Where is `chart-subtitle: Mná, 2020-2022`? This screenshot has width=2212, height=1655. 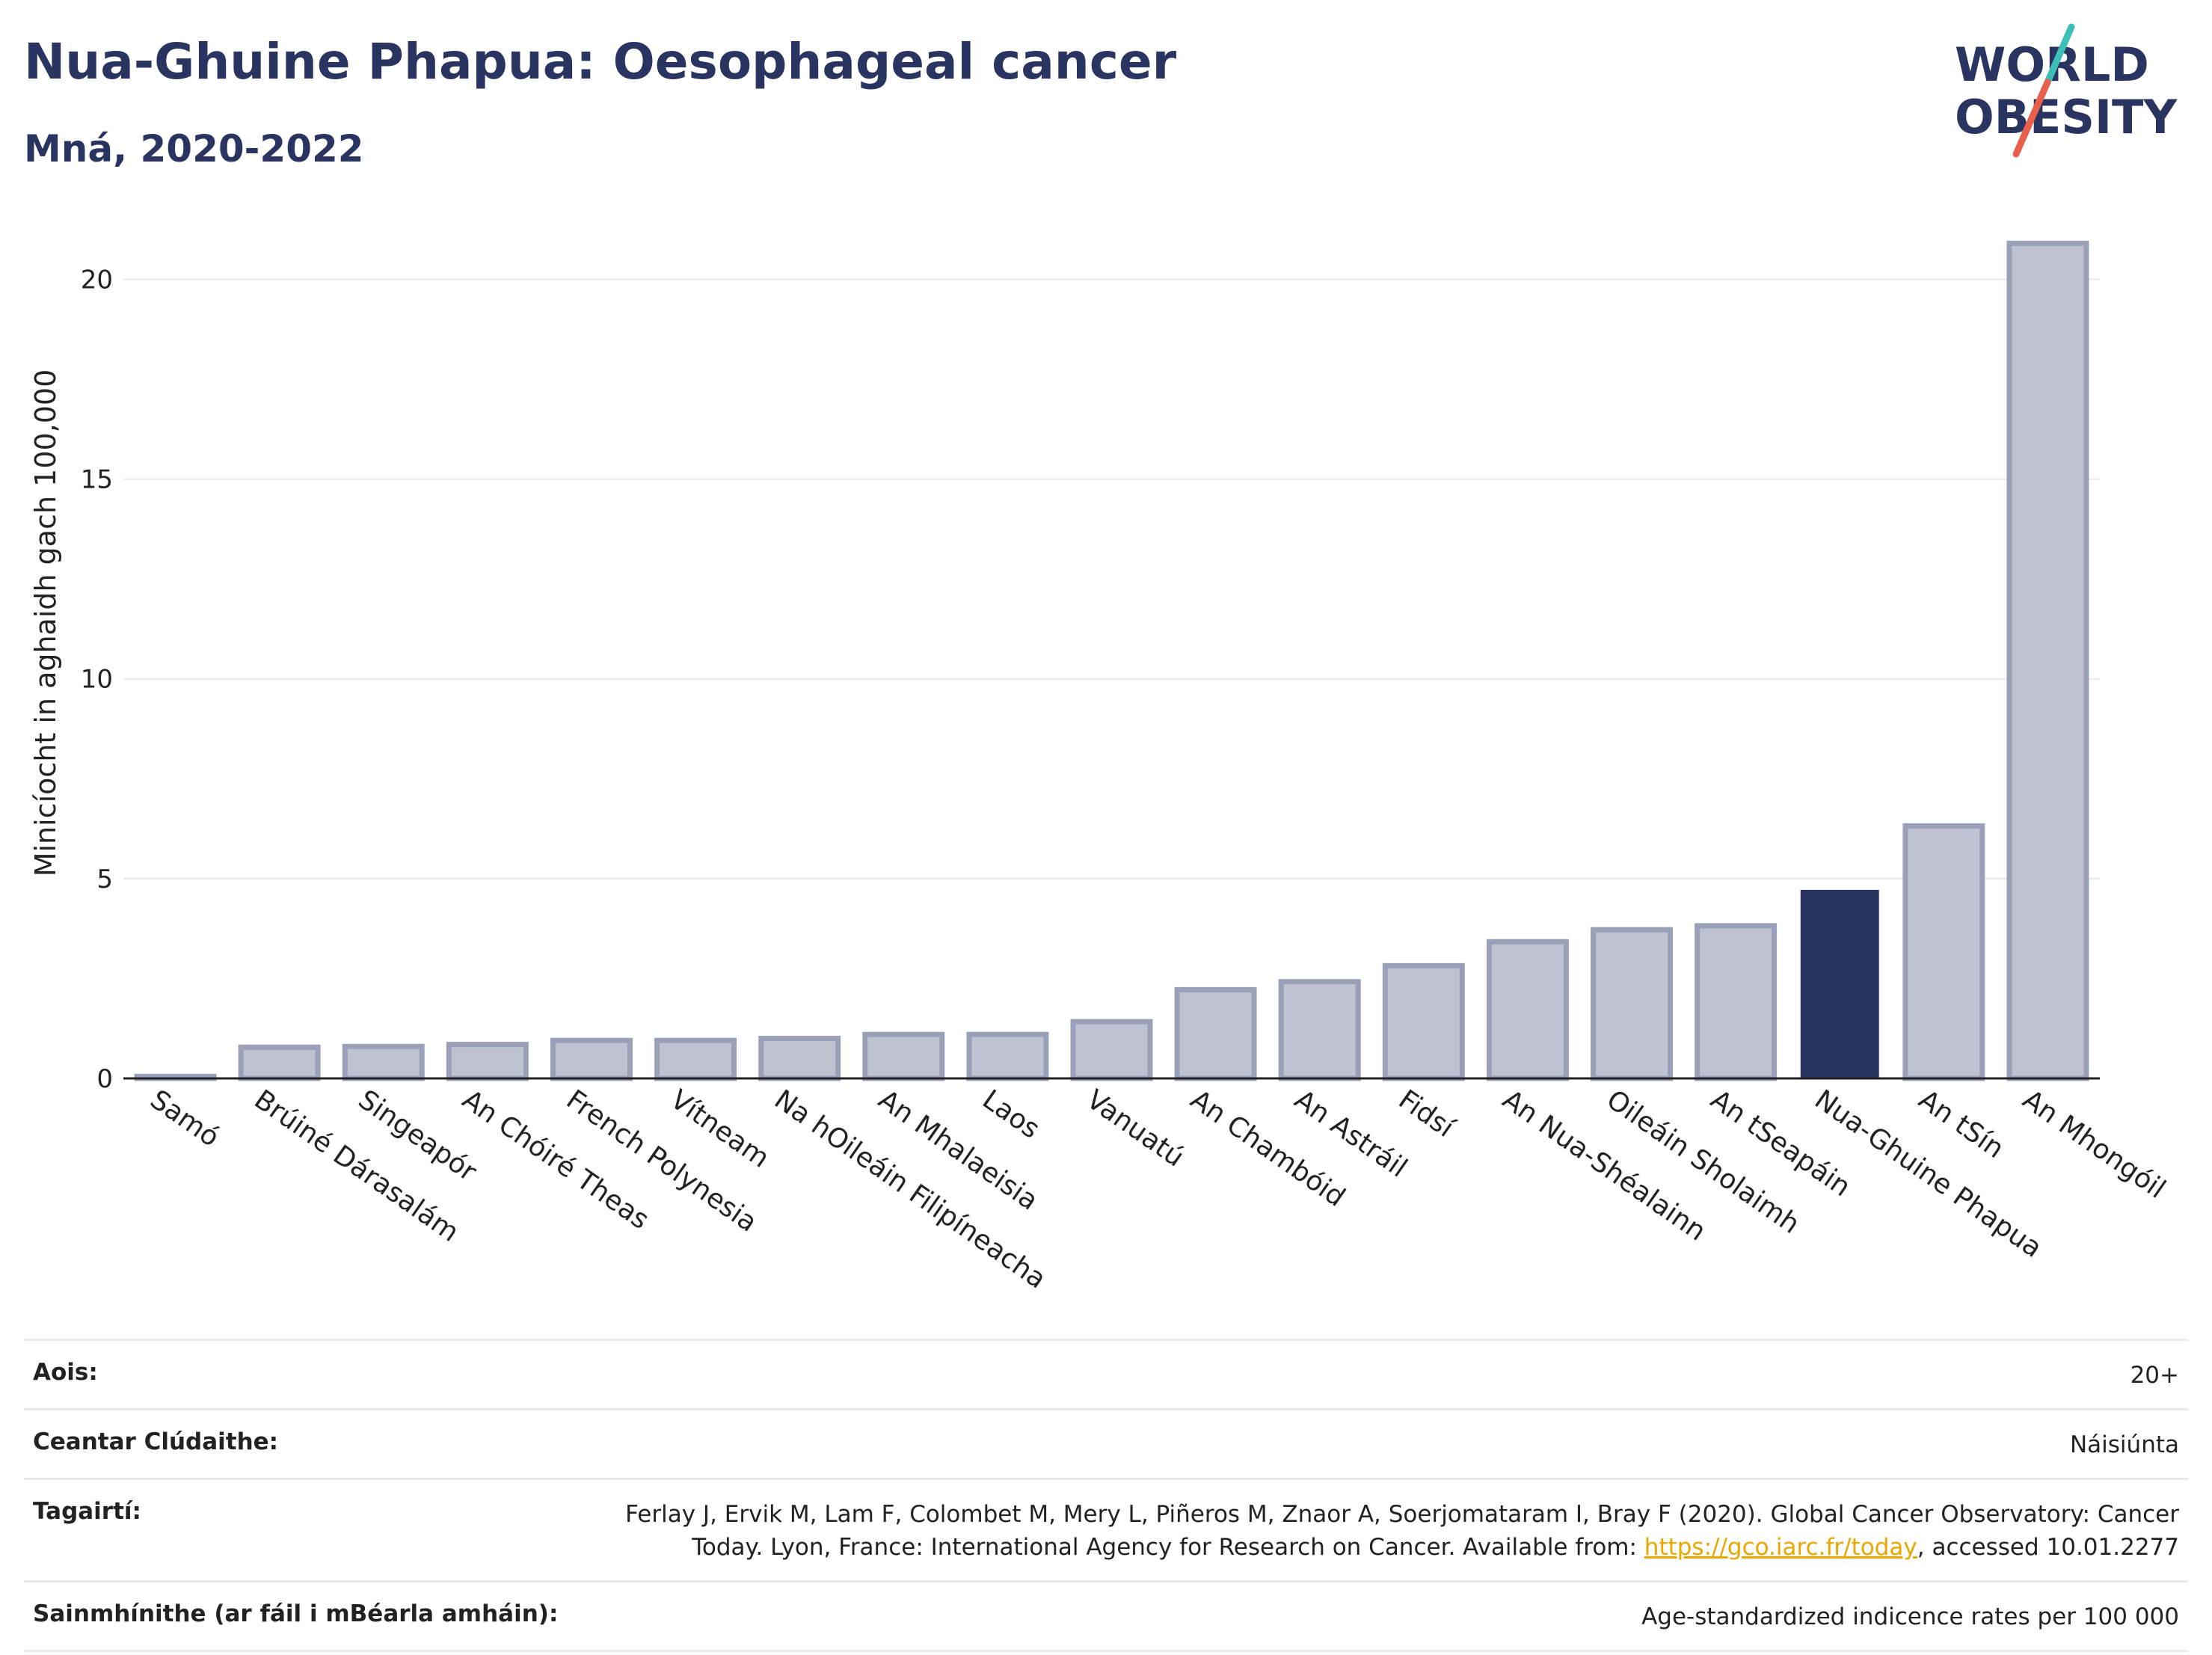 chart-subtitle: Mná, 2020-2022 is located at coordinates (194, 149).